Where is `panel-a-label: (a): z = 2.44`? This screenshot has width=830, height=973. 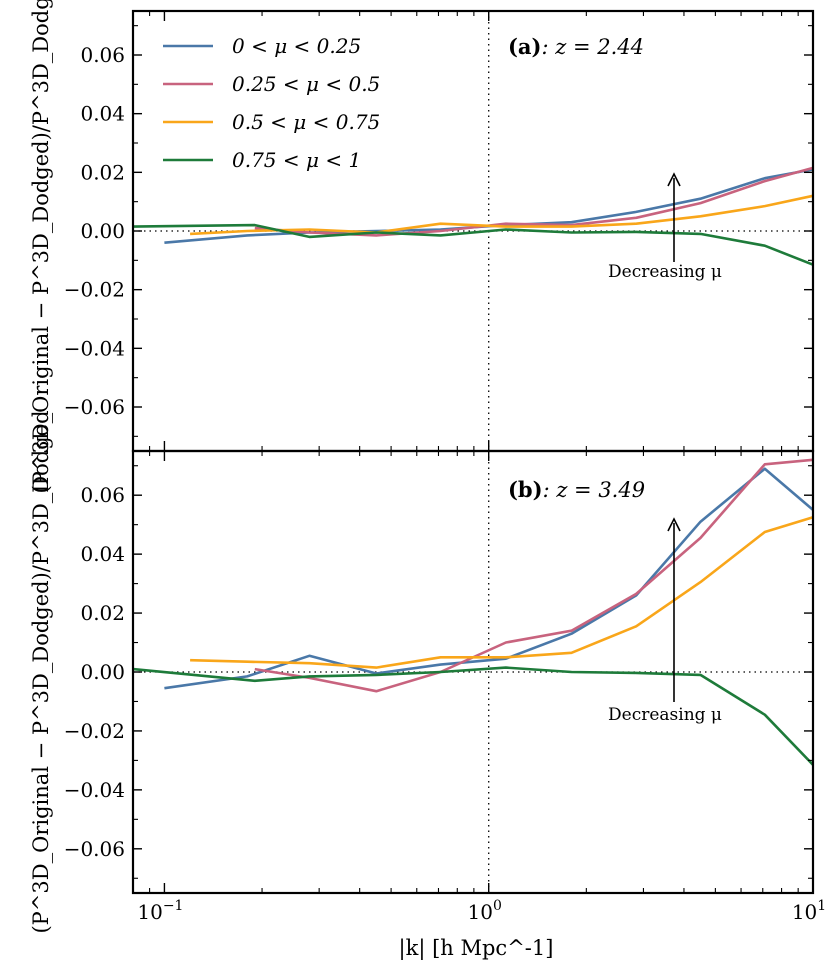
panel-a-label: (a): z = 2.44 is located at coordinates (576, 46).